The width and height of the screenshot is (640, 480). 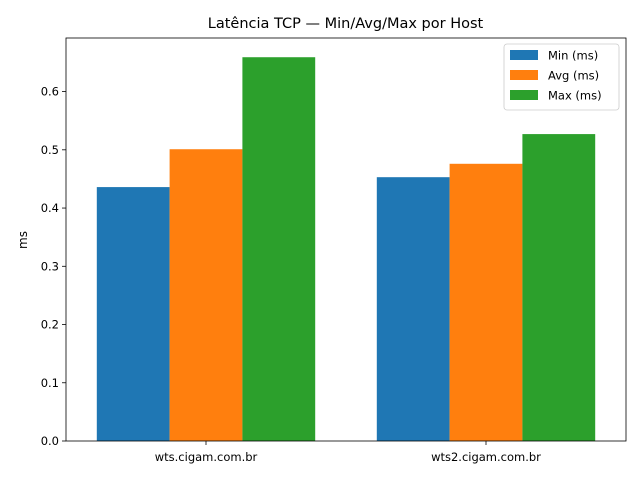 I want to click on chart-title: Latência TCP — Min/Avg/Max por Host, so click(x=346, y=24).